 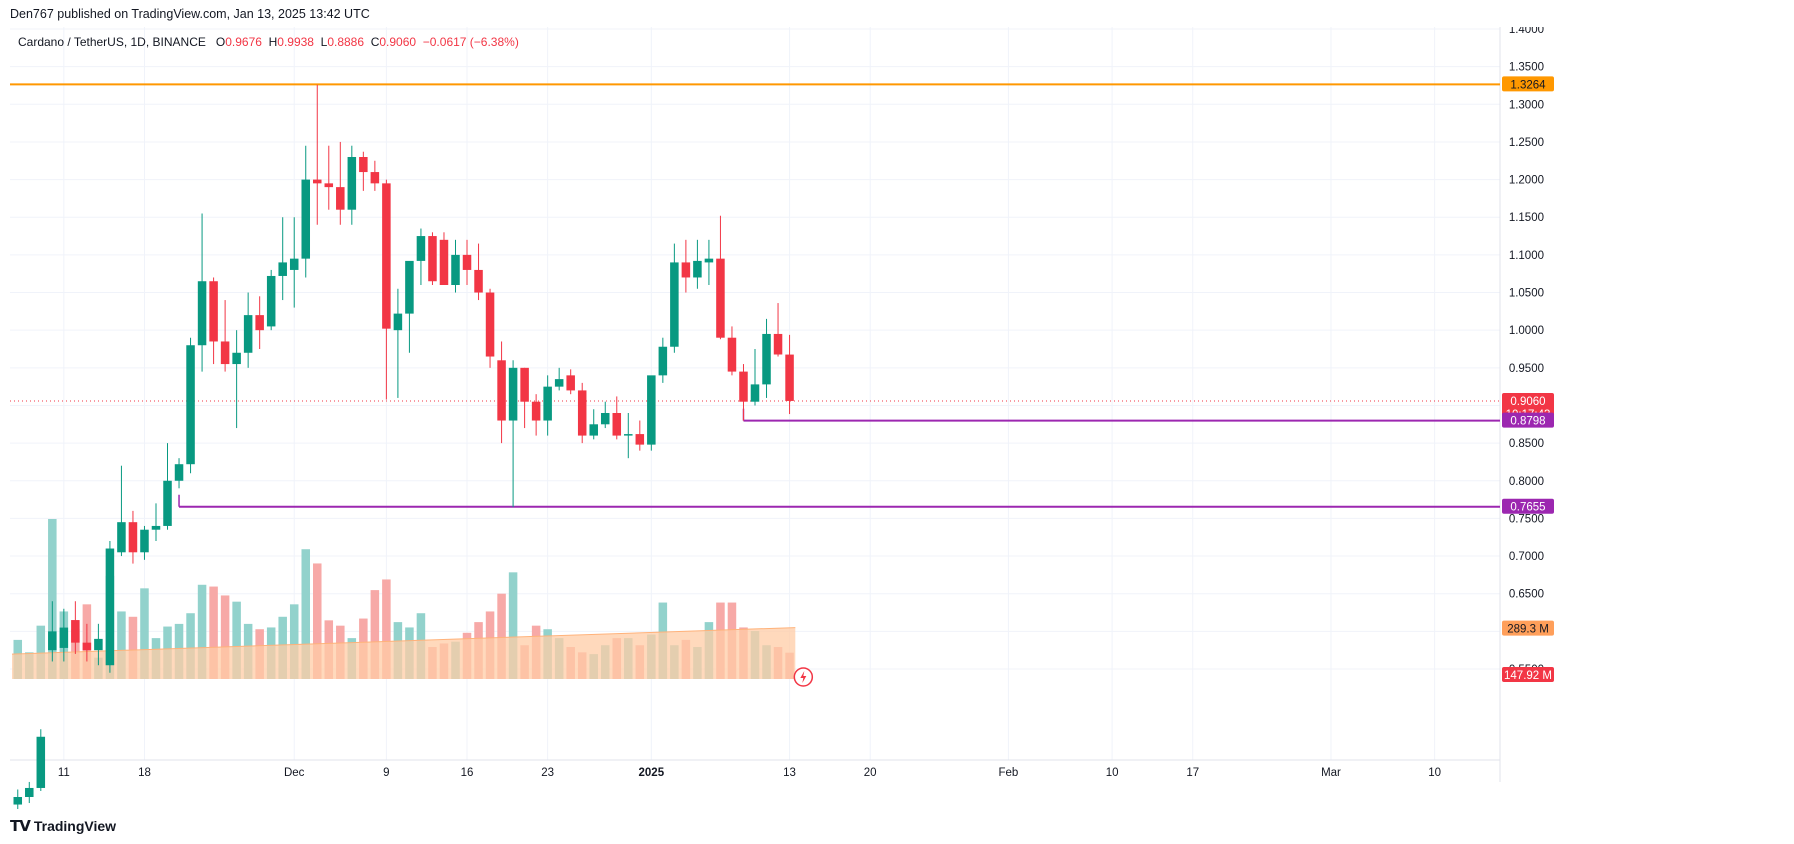 I want to click on y-tick-label: 1.3500, so click(x=1526, y=68).